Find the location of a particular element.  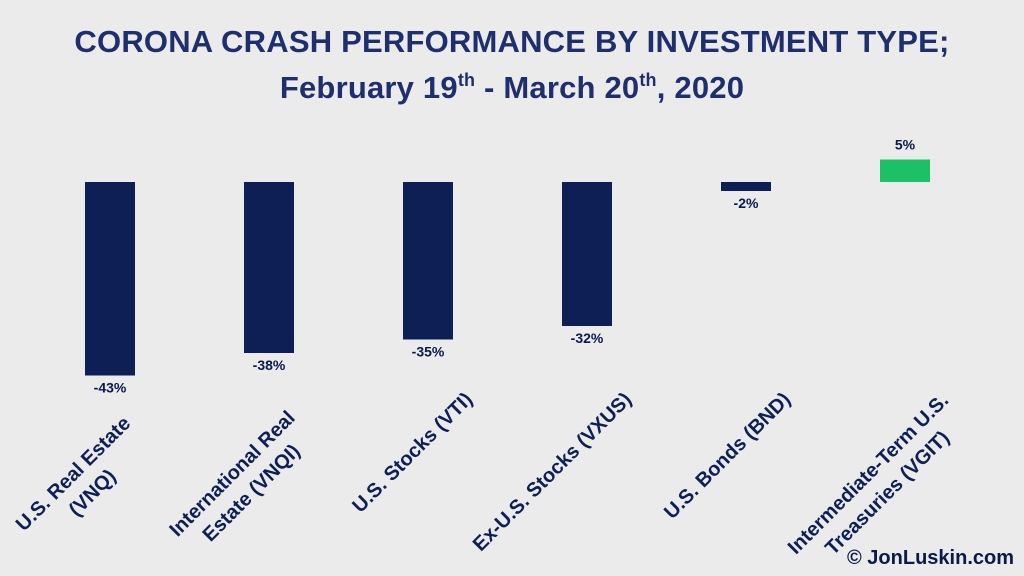

data-label-2: -35% is located at coordinates (428, 352).